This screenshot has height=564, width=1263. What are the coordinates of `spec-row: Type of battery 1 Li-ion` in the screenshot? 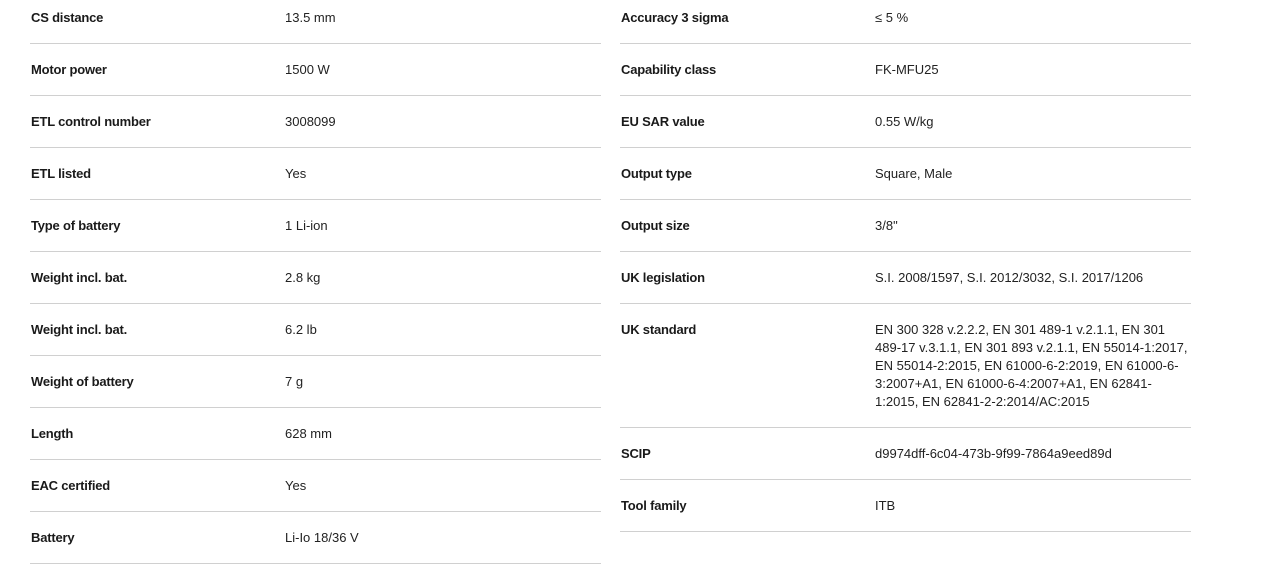 It's located at (315, 226).